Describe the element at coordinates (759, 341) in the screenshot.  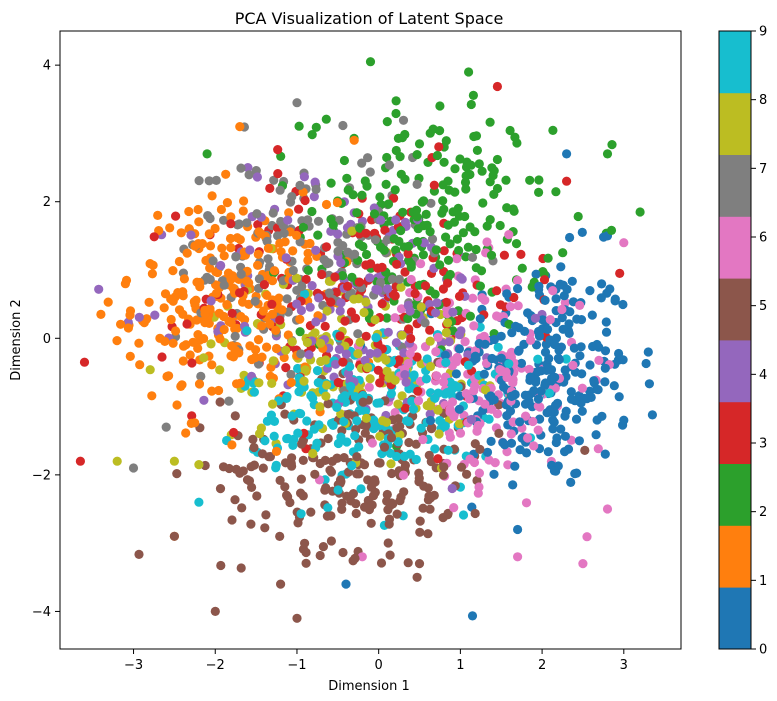
I see `colorbar-ticks: 0 1 2 3 4 5 6 7 8 9` at that location.